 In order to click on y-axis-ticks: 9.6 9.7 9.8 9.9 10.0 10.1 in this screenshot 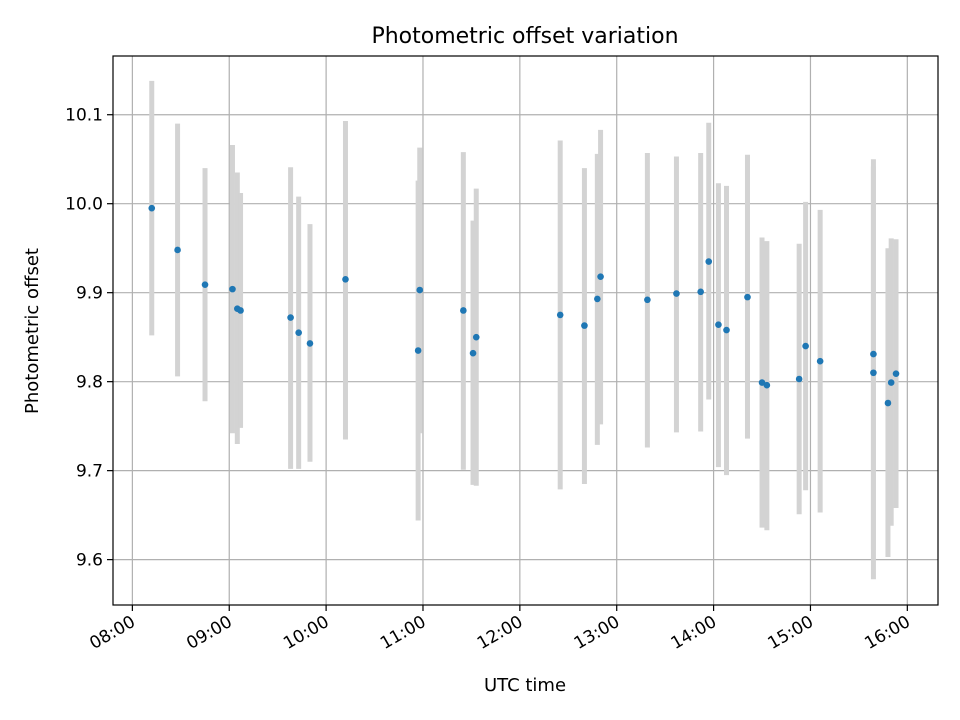, I will do `click(89, 338)`.